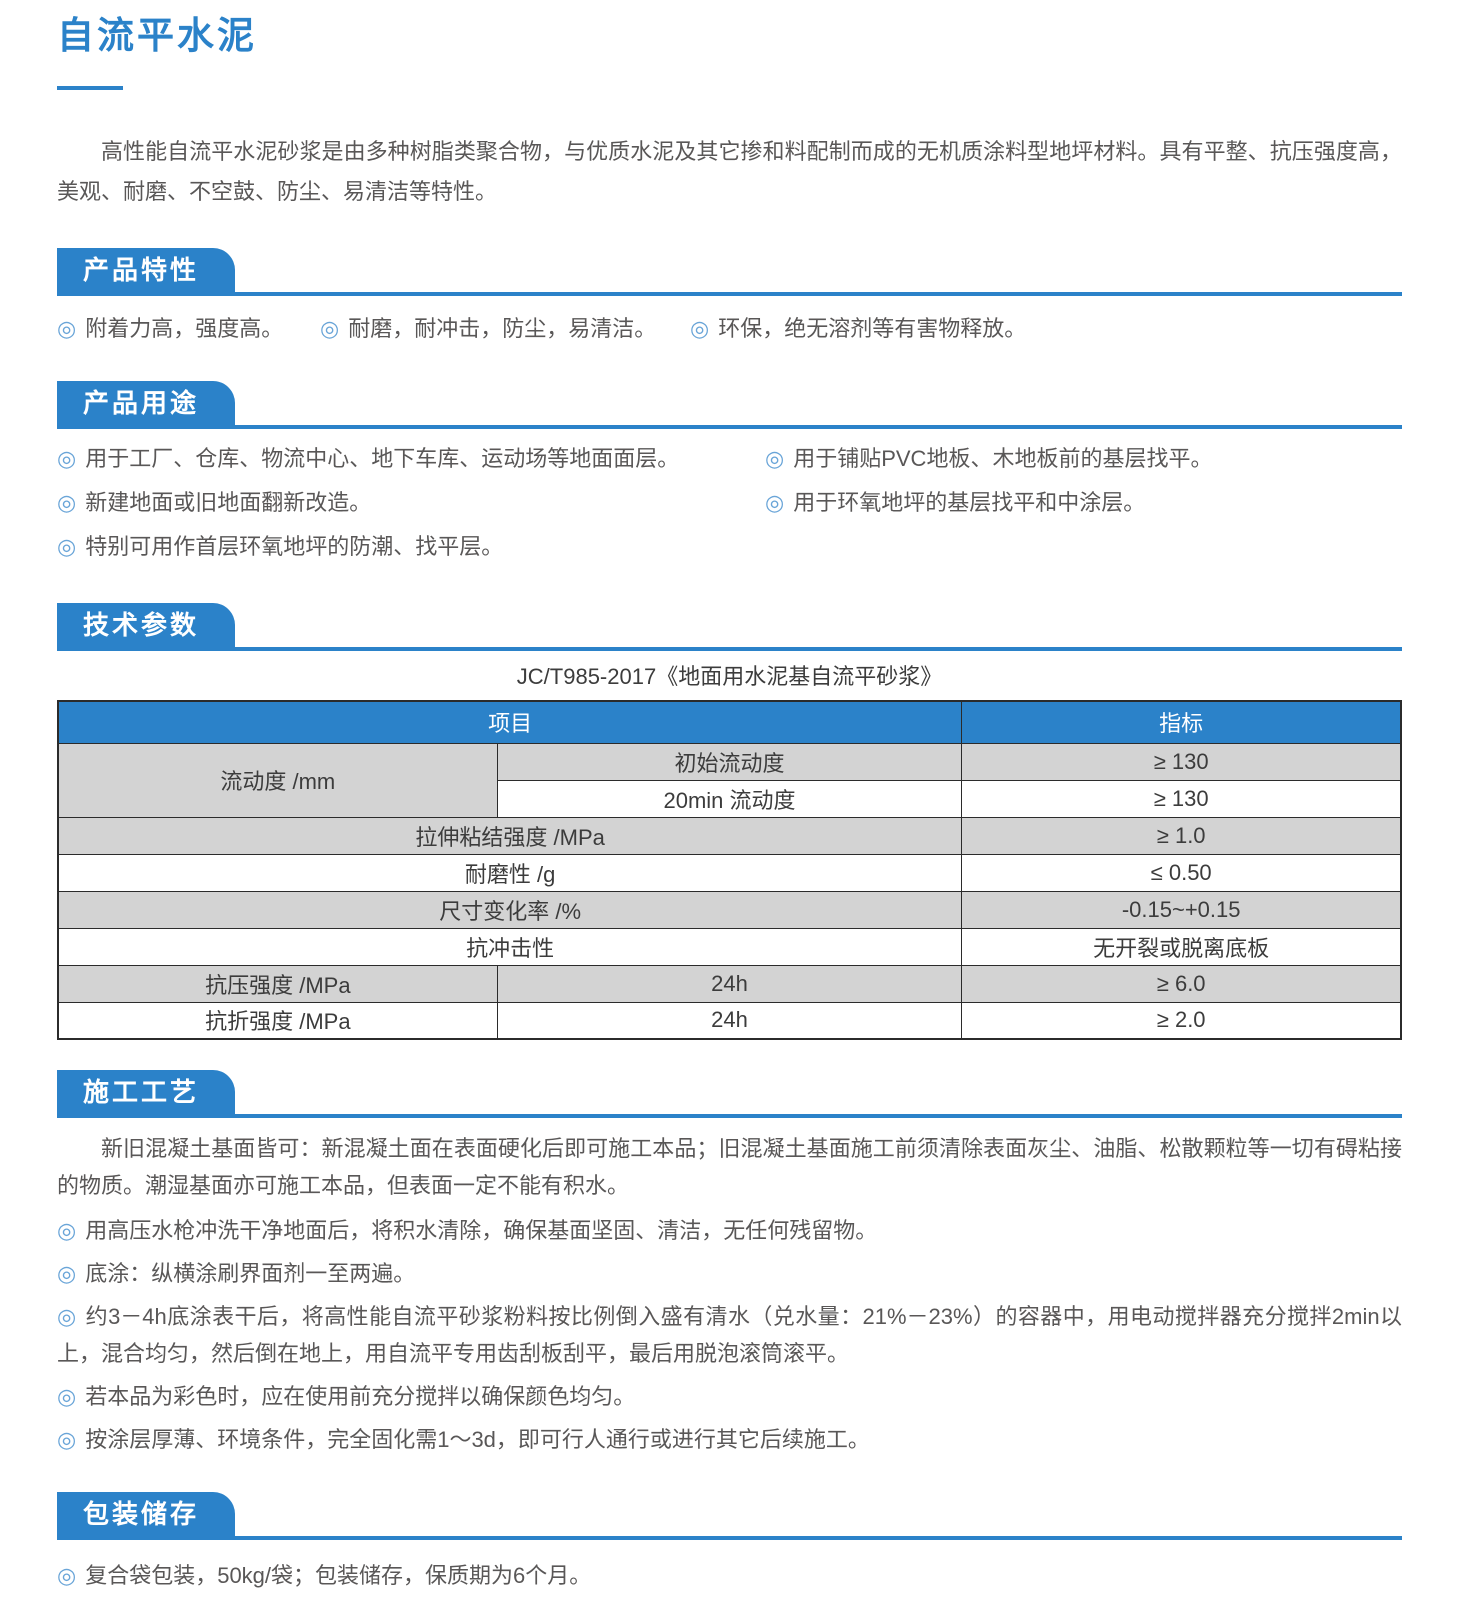 This screenshot has width=1459, height=1600. Describe the element at coordinates (90, 88) in the screenshot. I see `title-underline` at that location.